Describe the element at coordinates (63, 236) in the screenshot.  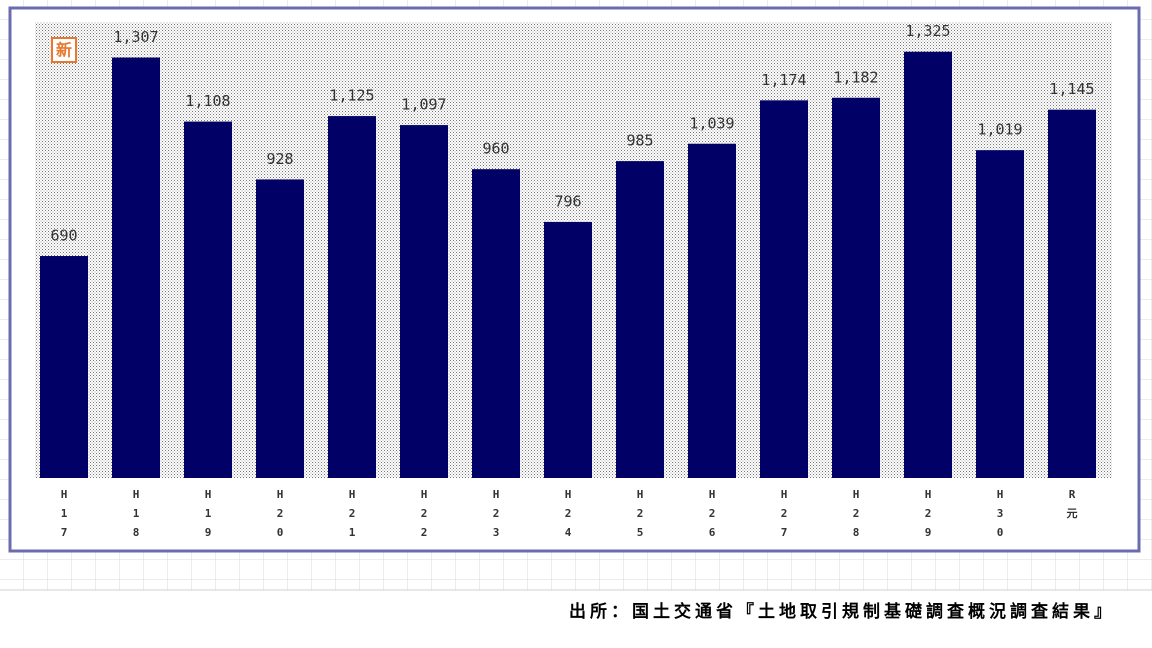
I see `value-label: 690` at that location.